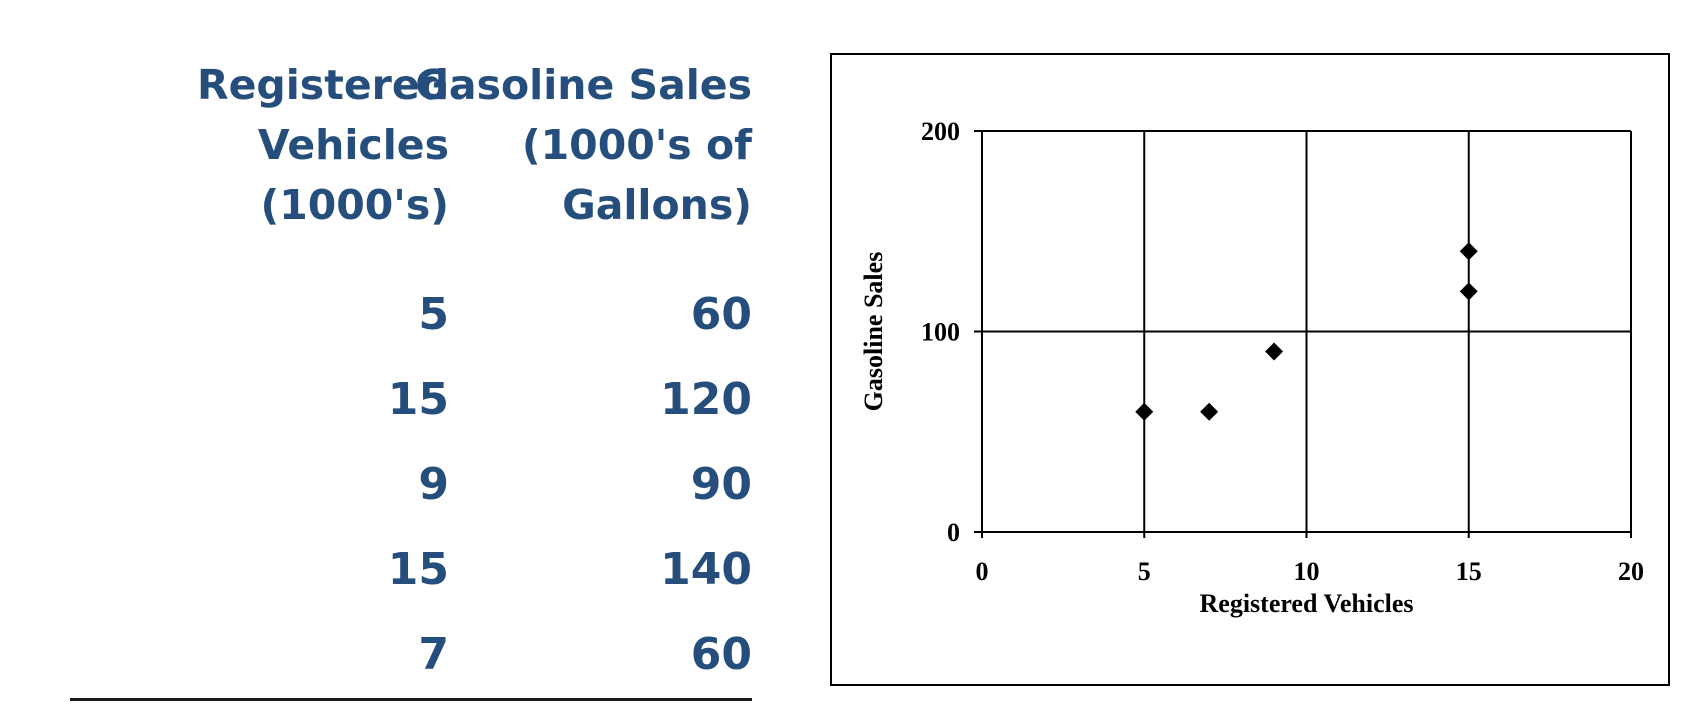 This screenshot has width=1695, height=715. What do you see at coordinates (433, 314) in the screenshot?
I see `vehicles-cell: 5` at bounding box center [433, 314].